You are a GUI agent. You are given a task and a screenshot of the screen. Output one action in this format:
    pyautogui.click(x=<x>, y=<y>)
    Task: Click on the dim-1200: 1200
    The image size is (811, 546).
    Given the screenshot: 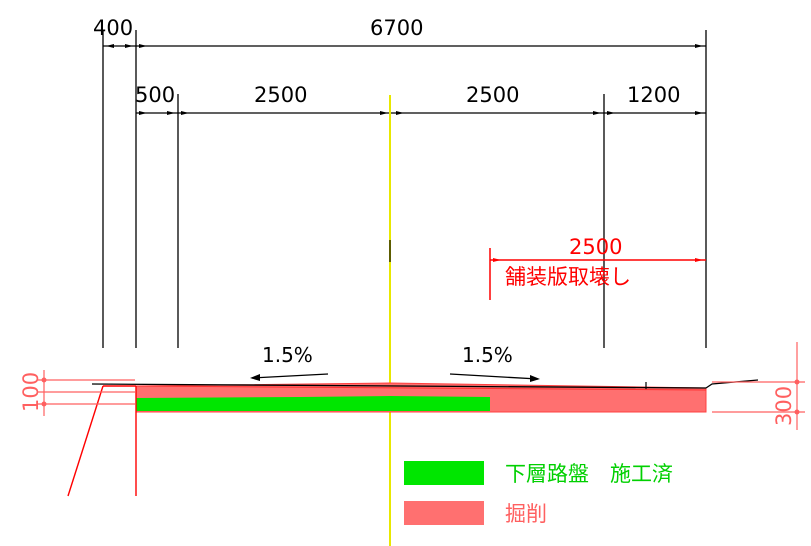 What is the action you would take?
    pyautogui.click(x=653, y=95)
    